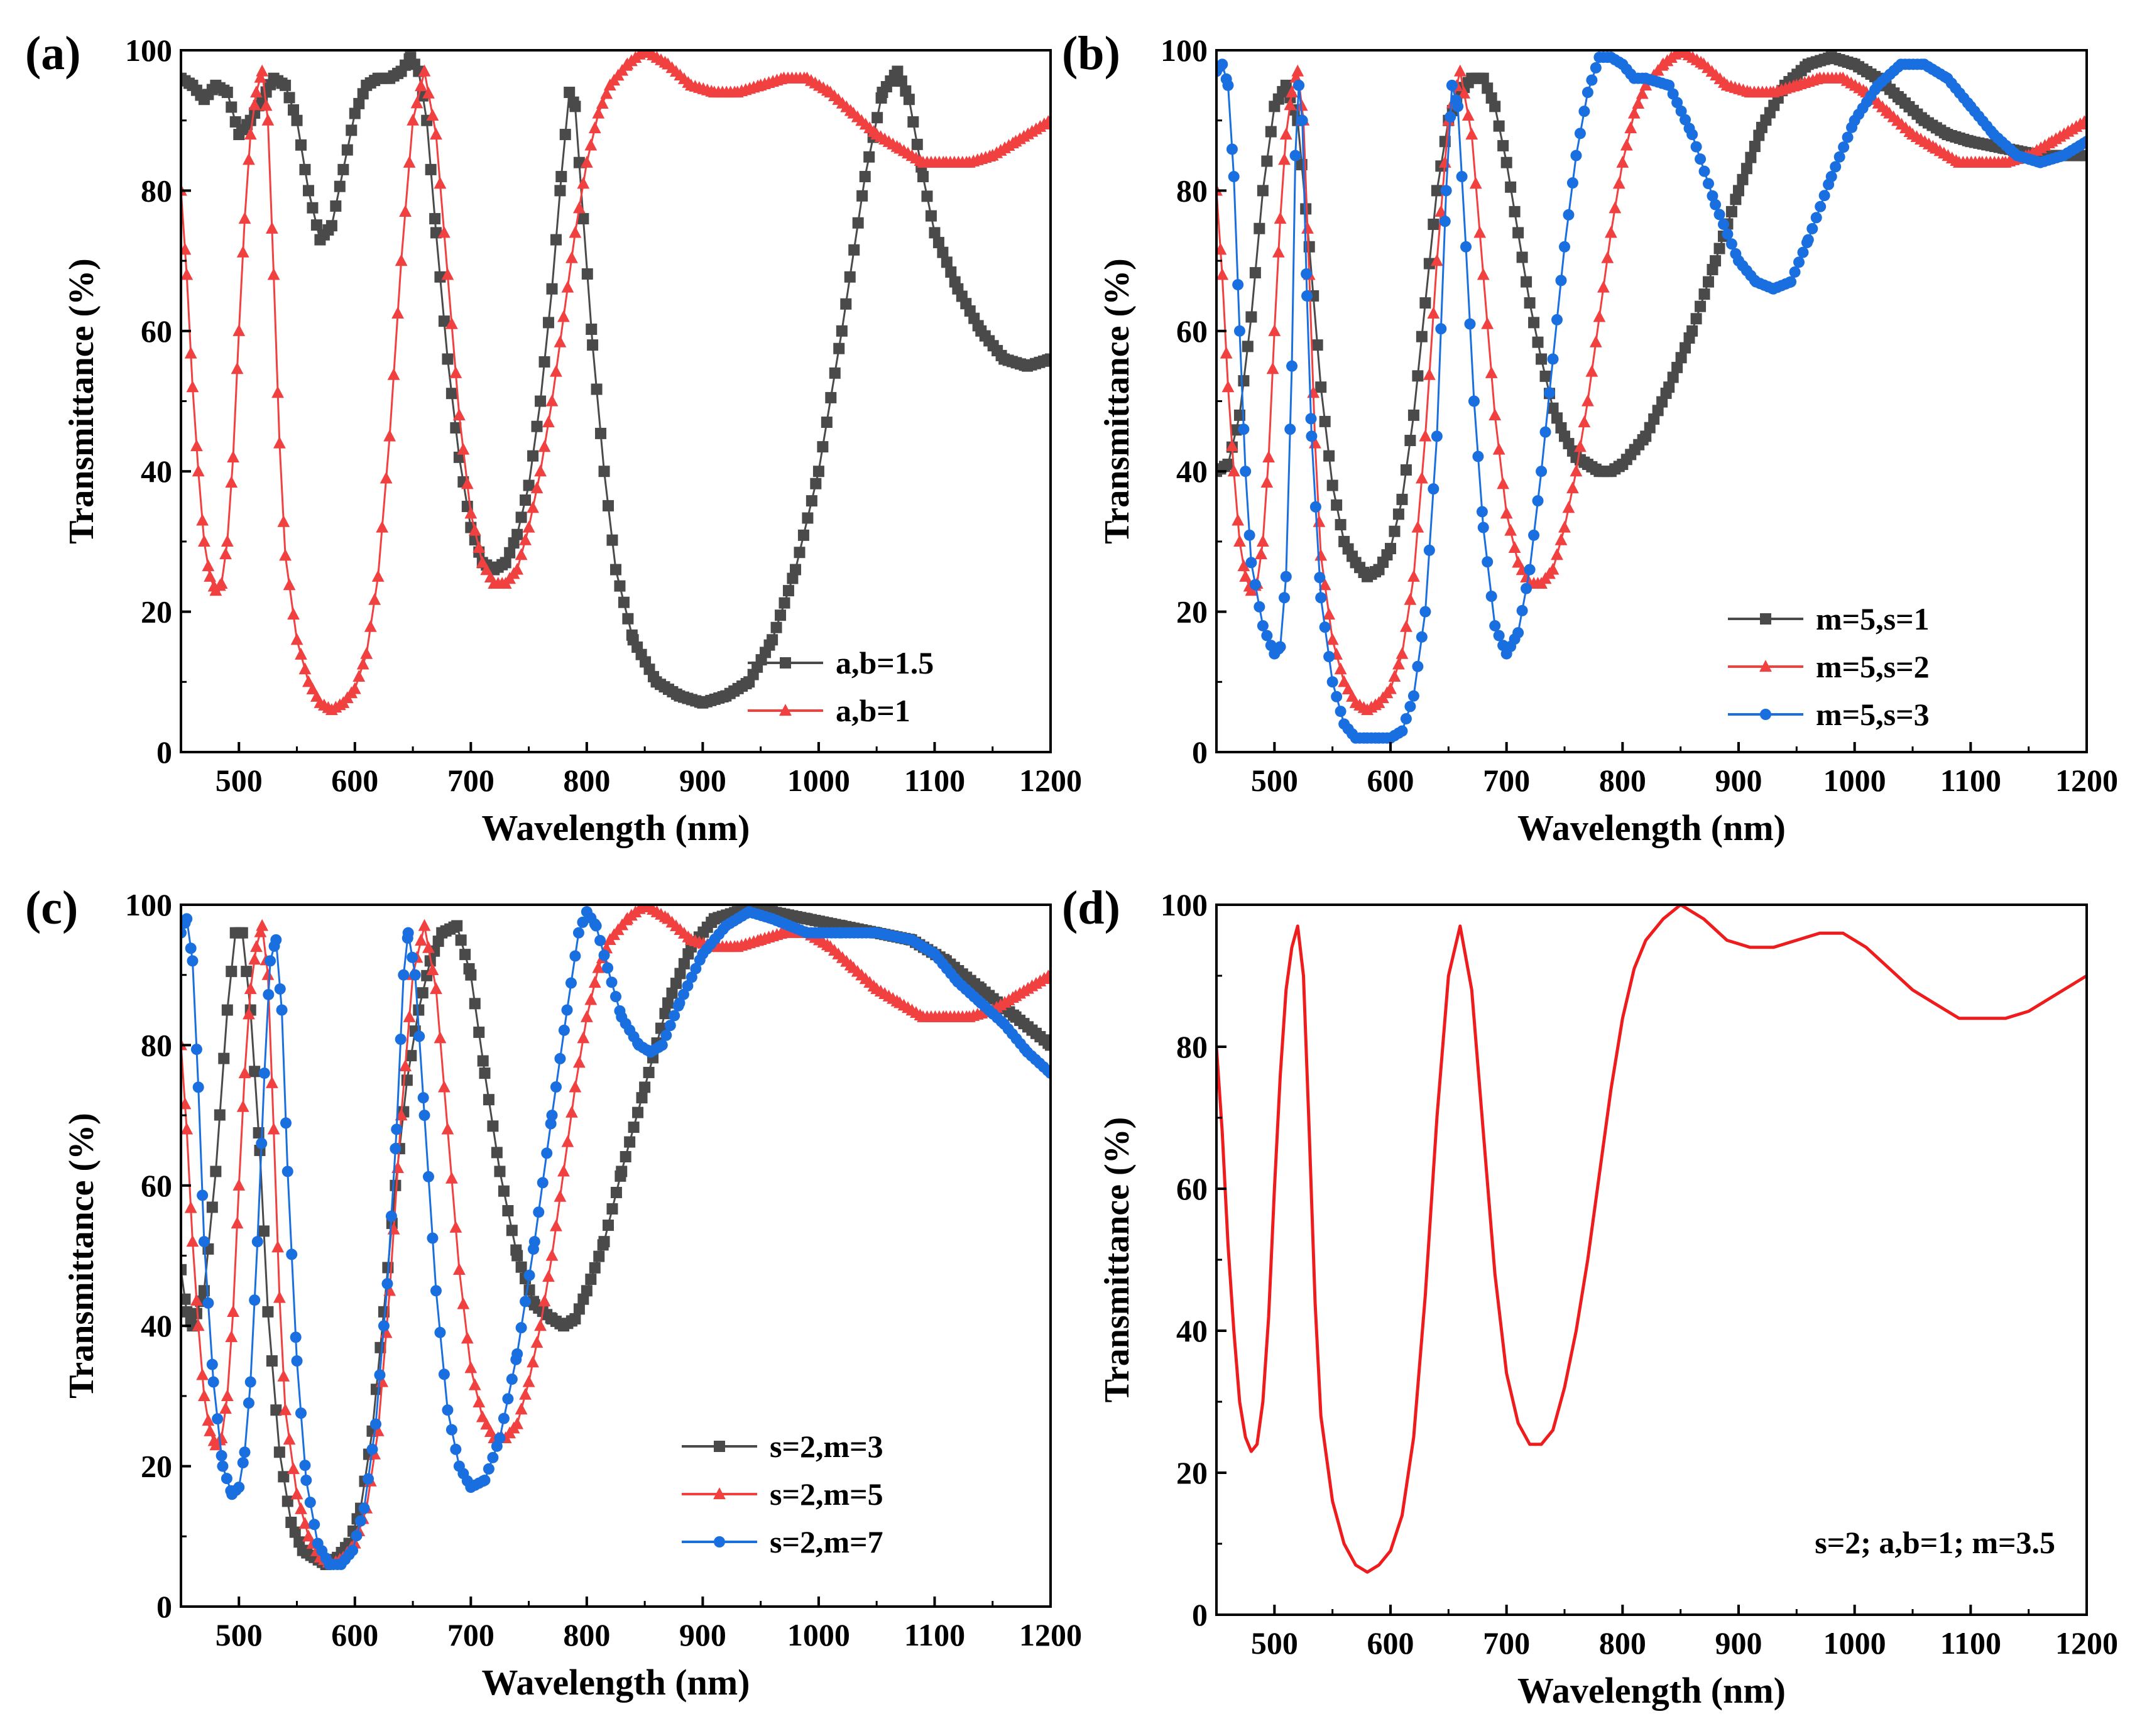 This screenshot has height=1736, width=2147. What do you see at coordinates (586, 780) in the screenshot?
I see `x-tick-label-1-3: 800` at bounding box center [586, 780].